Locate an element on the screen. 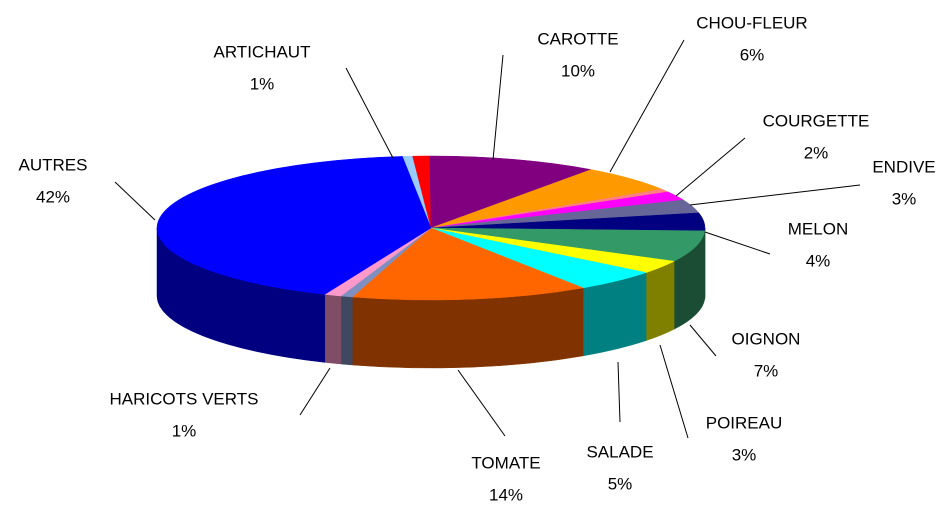  slice-label: COURGETTE is located at coordinates (816, 120).